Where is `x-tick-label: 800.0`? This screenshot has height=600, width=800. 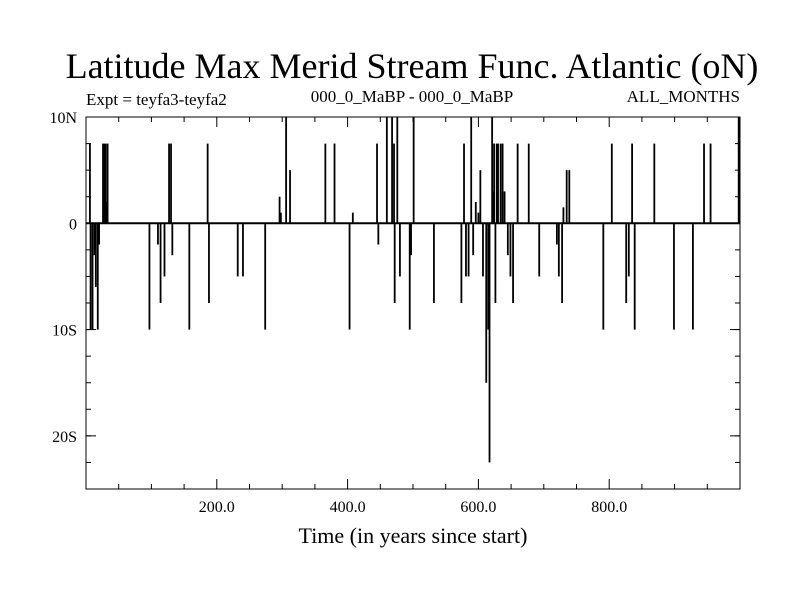 x-tick-label: 800.0 is located at coordinates (609, 507).